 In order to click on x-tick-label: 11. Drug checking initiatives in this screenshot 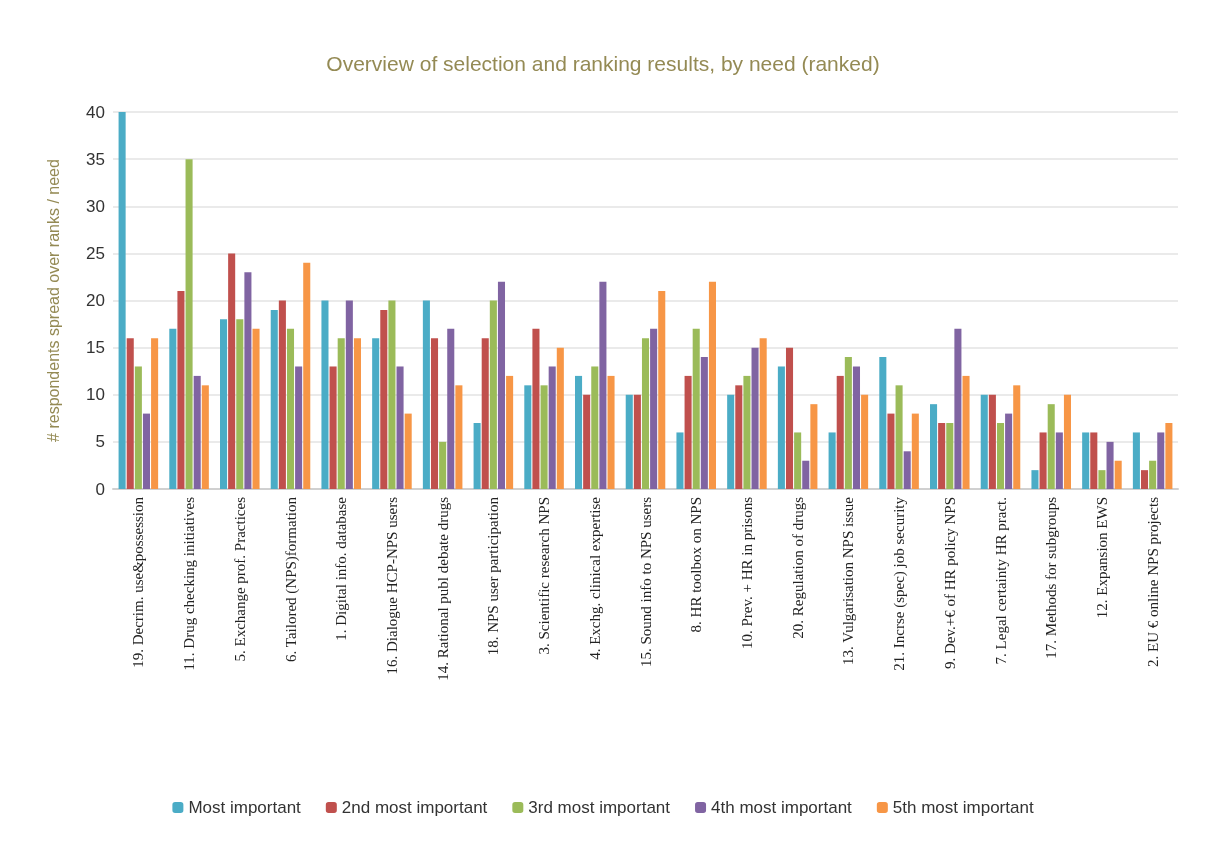, I will do `click(189, 583)`.